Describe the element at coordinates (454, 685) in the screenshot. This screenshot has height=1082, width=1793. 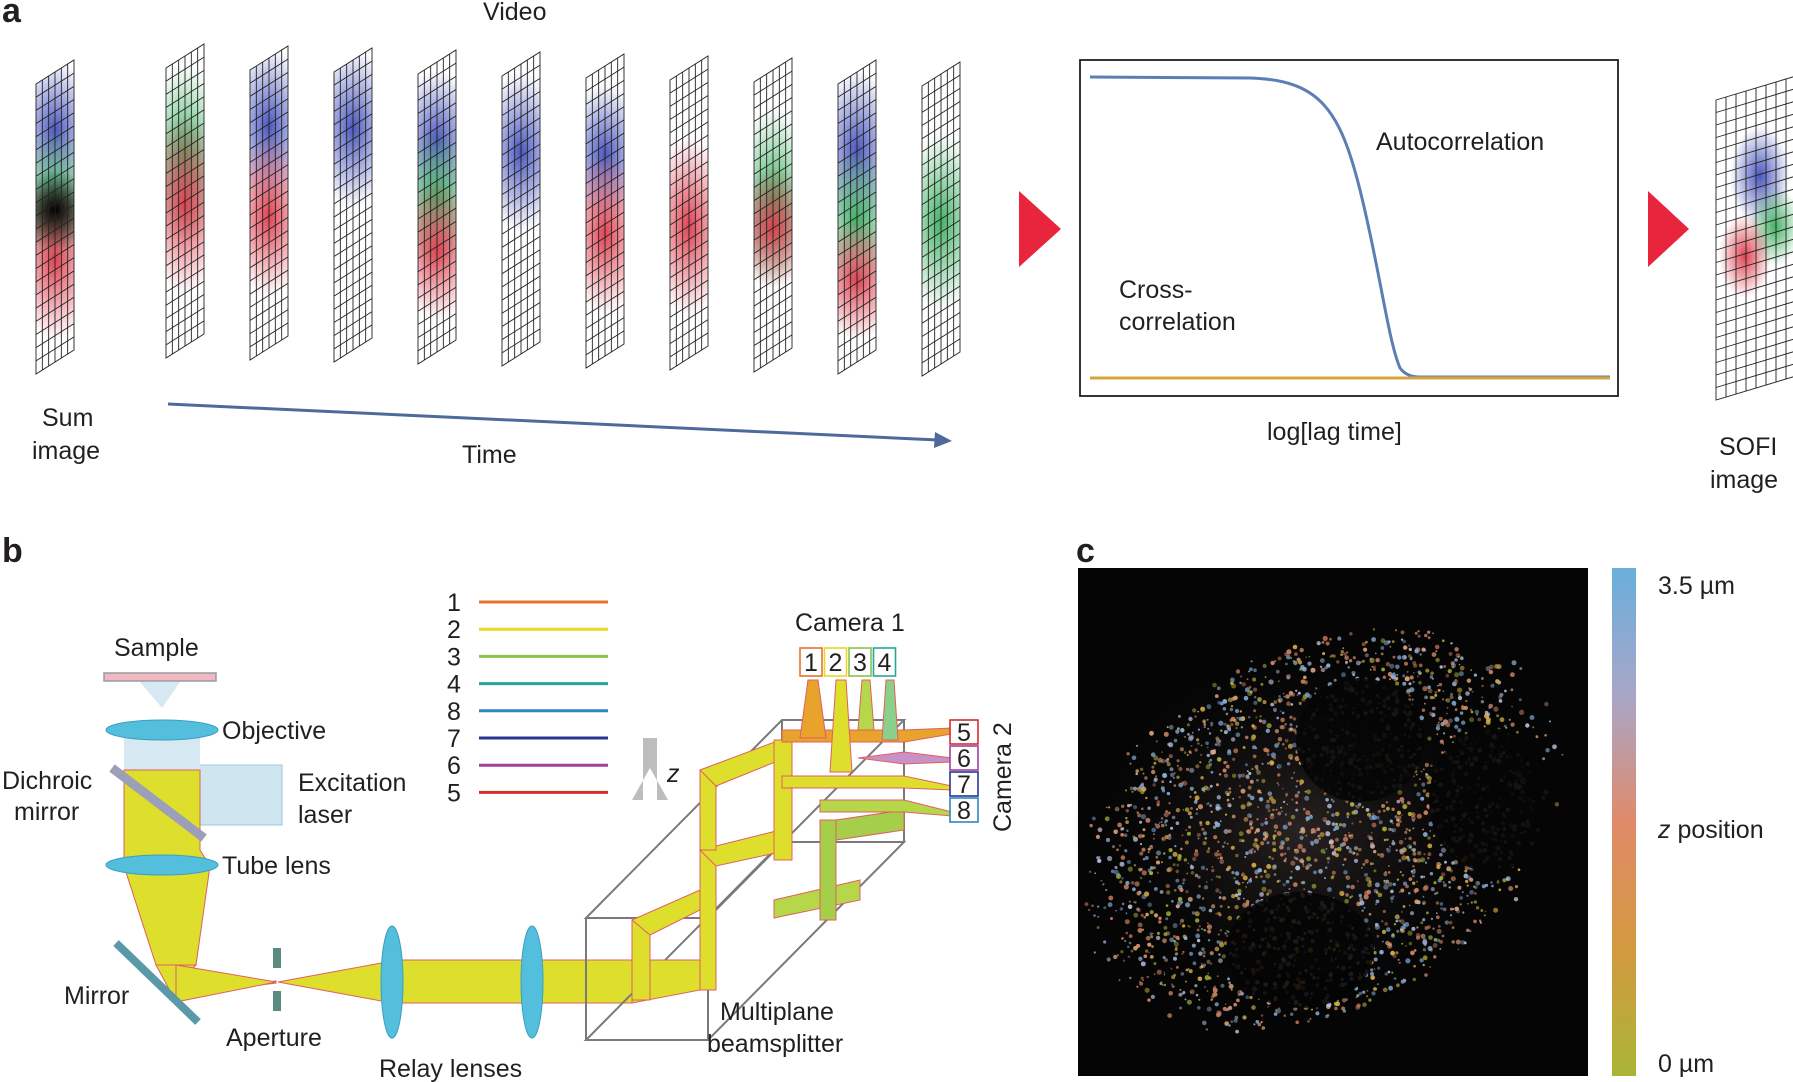
I see `legend-number-4: 4` at that location.